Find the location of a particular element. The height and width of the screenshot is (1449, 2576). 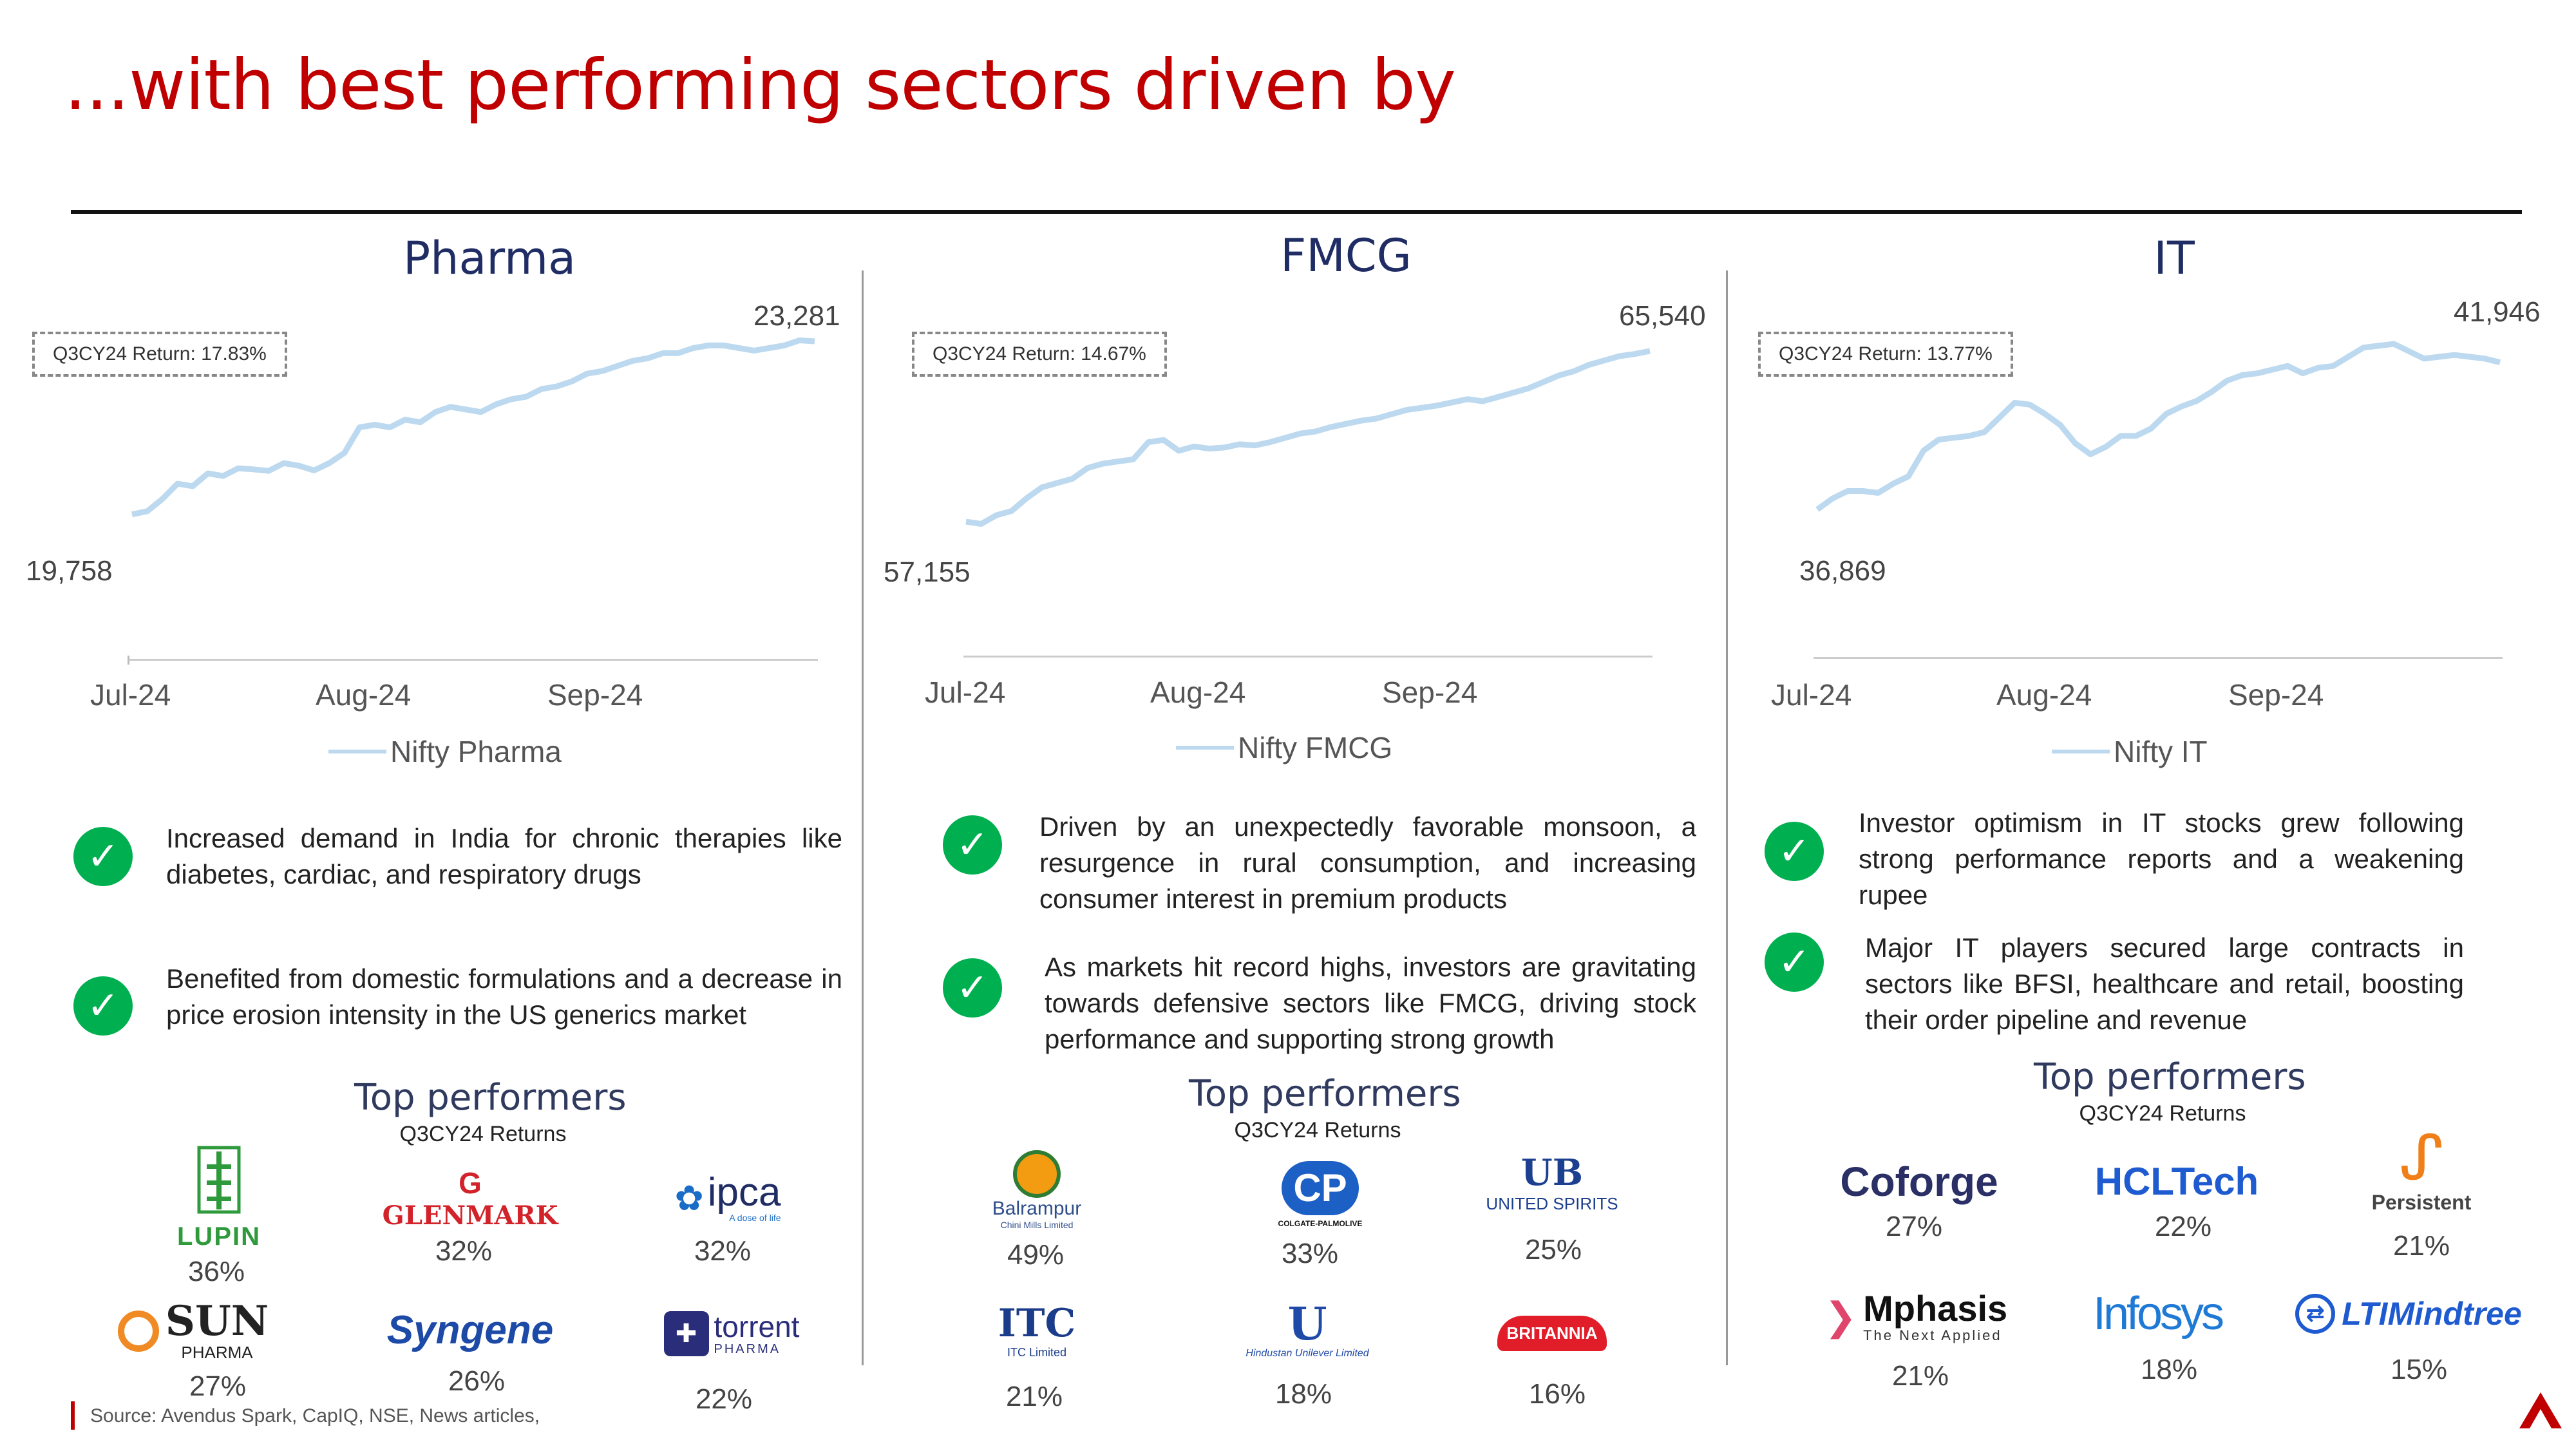

colgate-icon: CP is located at coordinates (1320, 1188).